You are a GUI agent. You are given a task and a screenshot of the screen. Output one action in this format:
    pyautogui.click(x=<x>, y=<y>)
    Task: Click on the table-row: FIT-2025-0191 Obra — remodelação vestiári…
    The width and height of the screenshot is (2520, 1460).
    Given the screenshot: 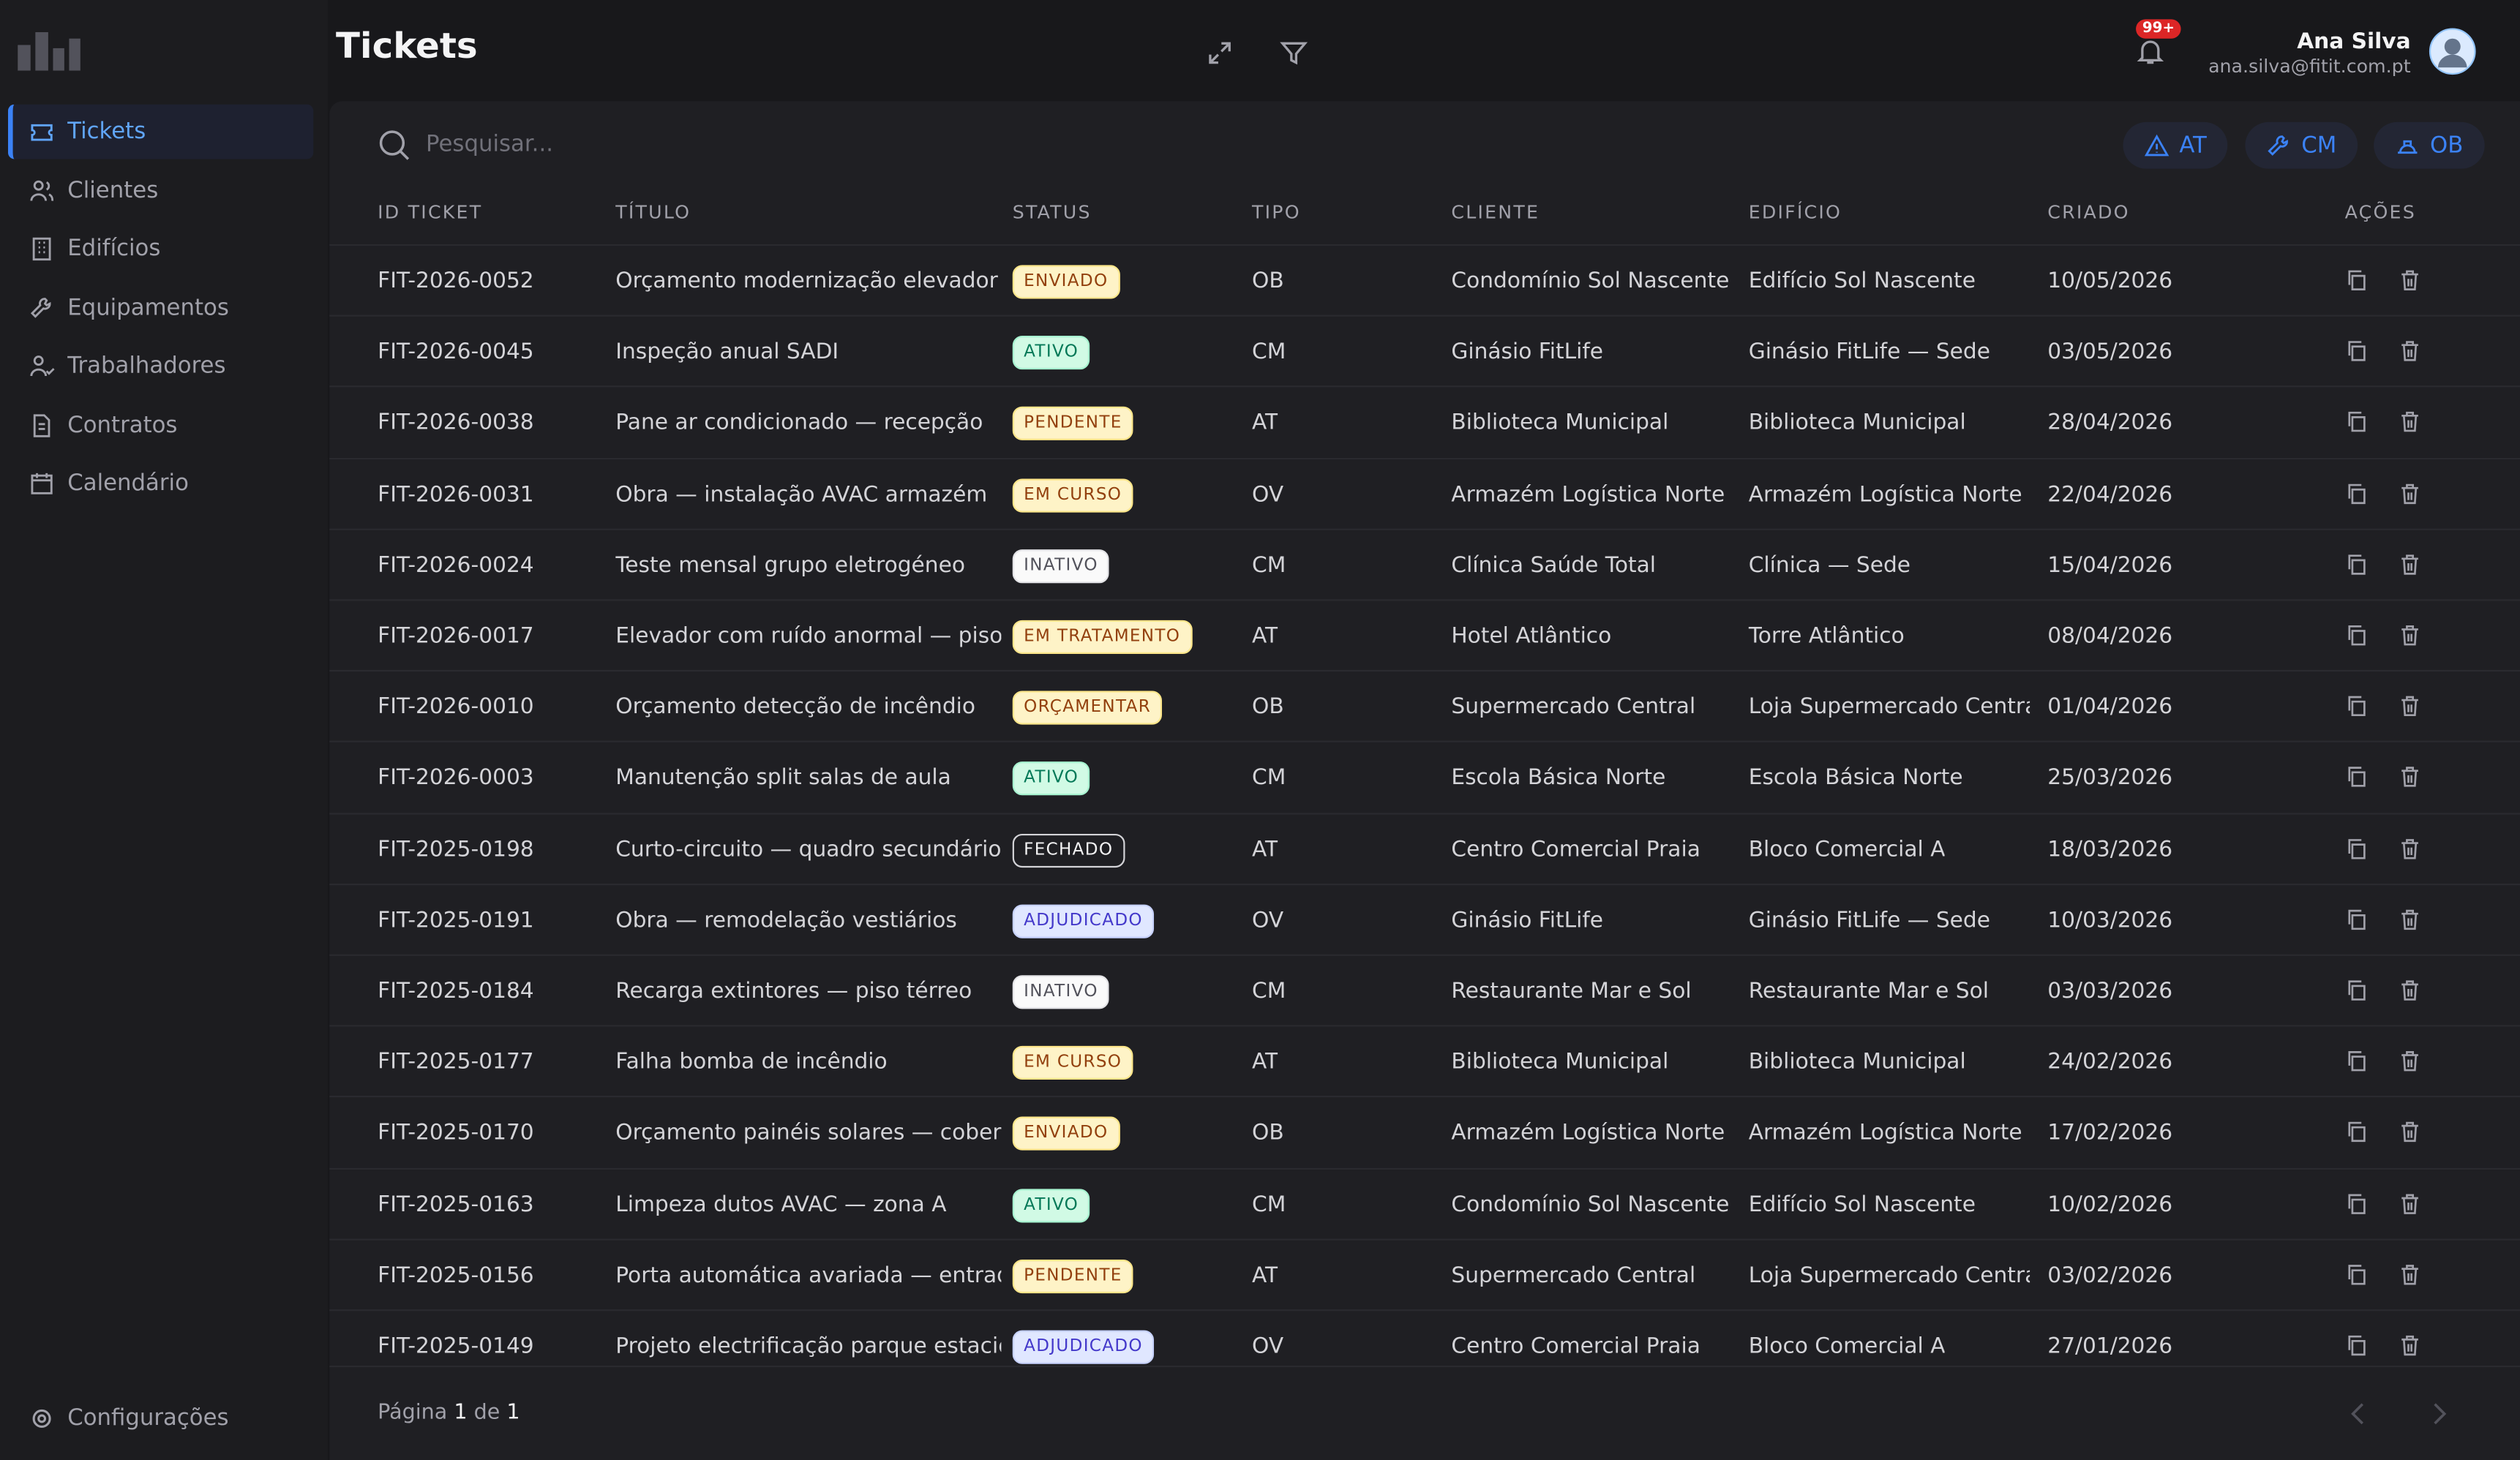 What is the action you would take?
    pyautogui.click(x=1424, y=919)
    